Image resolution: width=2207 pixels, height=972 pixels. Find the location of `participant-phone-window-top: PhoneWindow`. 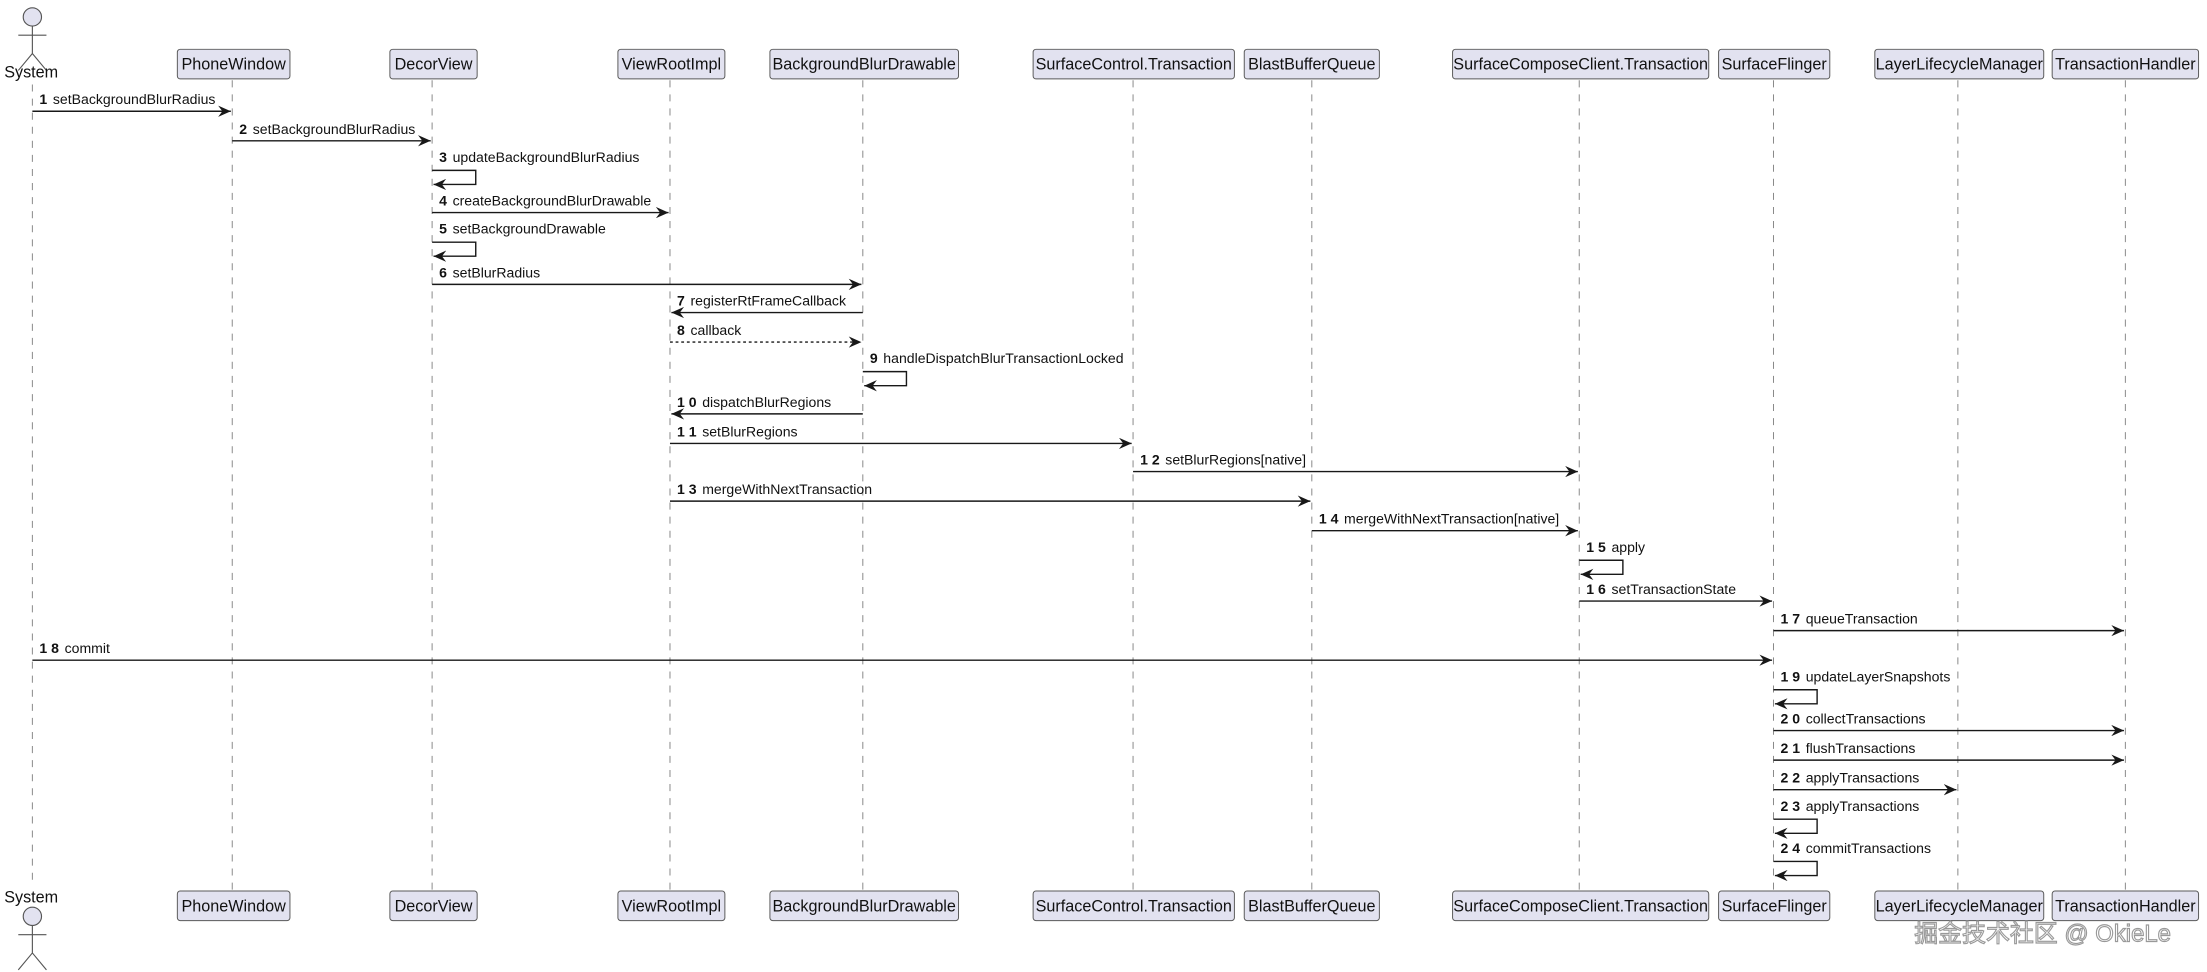

participant-phone-window-top: PhoneWindow is located at coordinates (233, 64).